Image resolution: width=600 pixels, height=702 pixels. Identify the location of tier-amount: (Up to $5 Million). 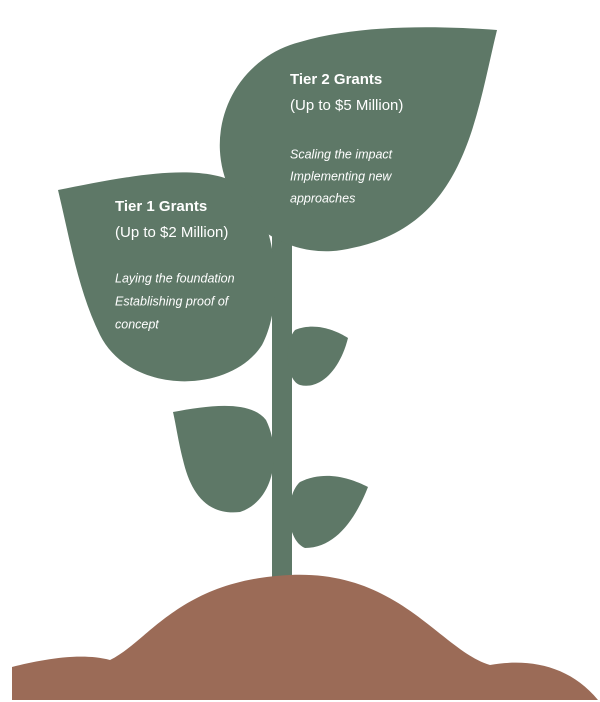
(346, 105).